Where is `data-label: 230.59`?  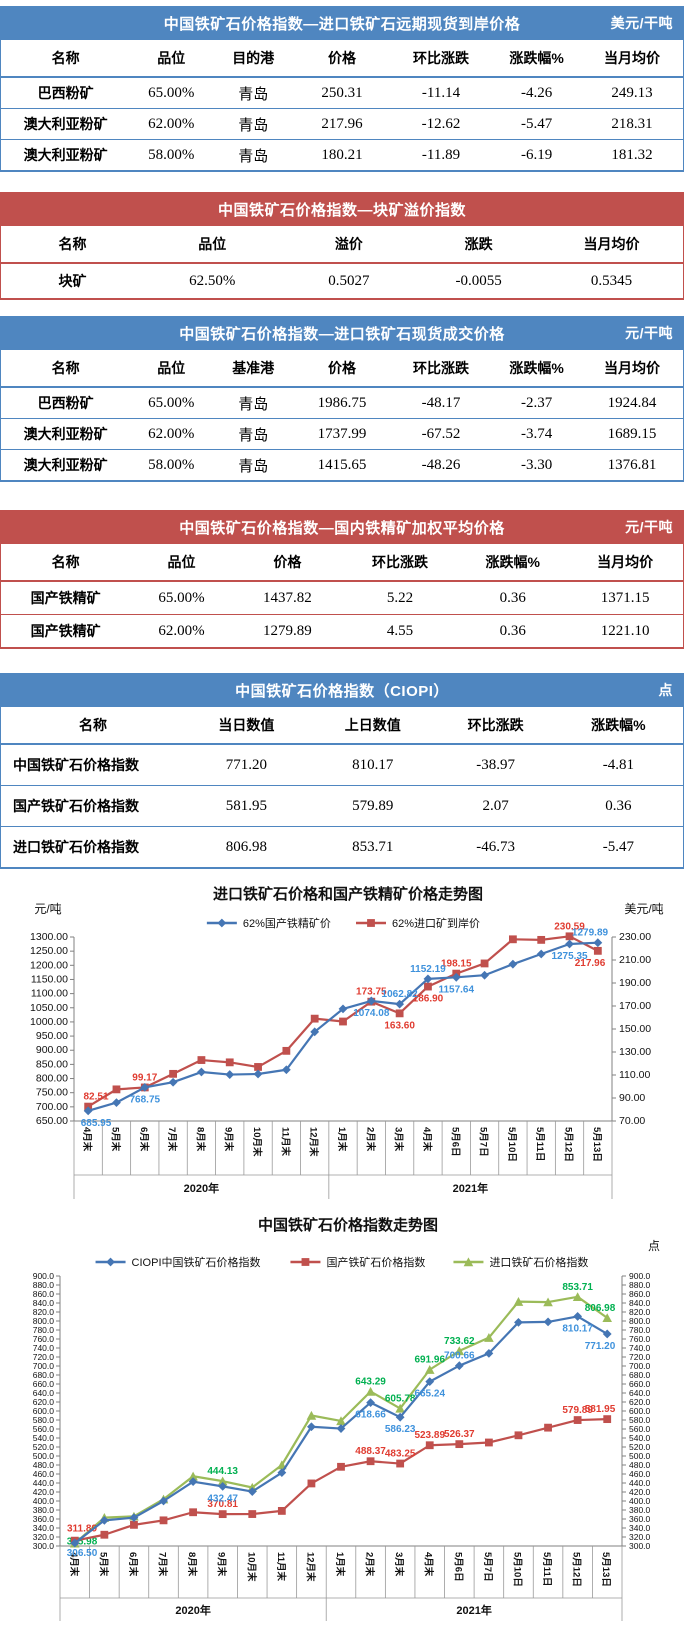
data-label: 230.59 is located at coordinates (569, 926).